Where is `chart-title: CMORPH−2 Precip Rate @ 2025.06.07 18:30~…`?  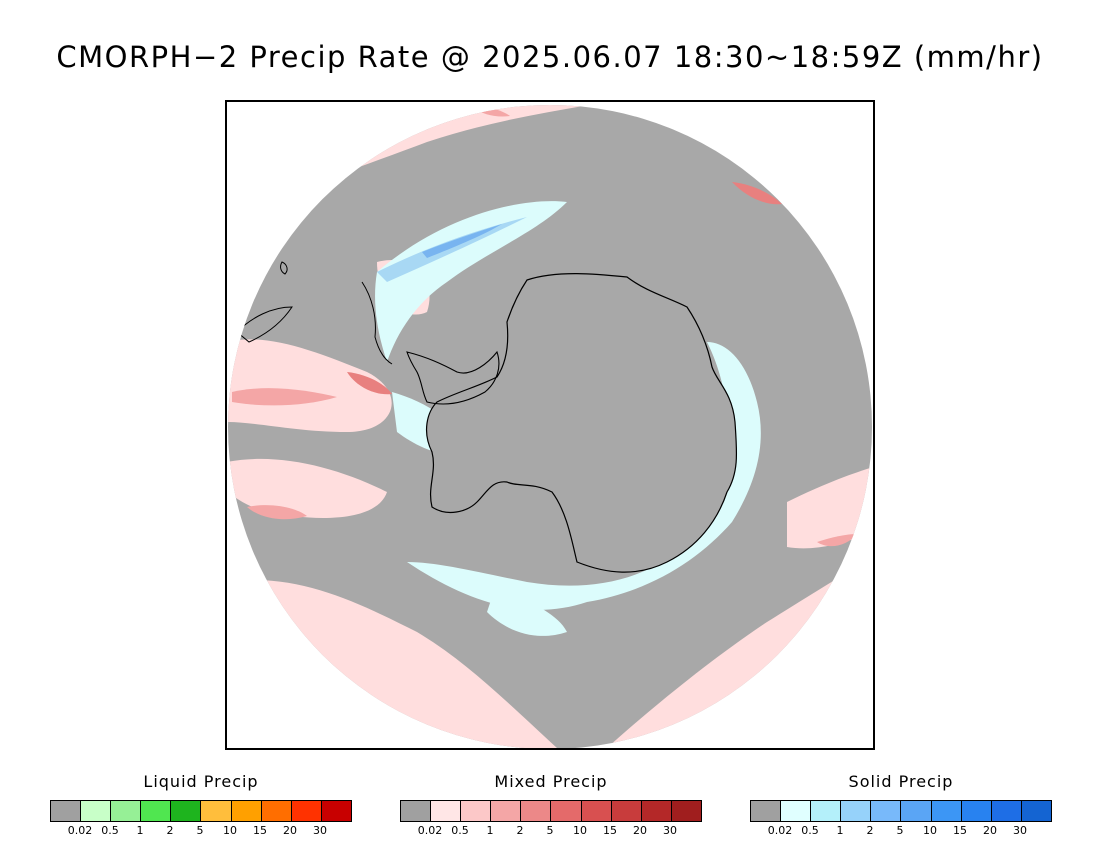 chart-title: CMORPH−2 Precip Rate @ 2025.06.07 18:30~… is located at coordinates (550, 57).